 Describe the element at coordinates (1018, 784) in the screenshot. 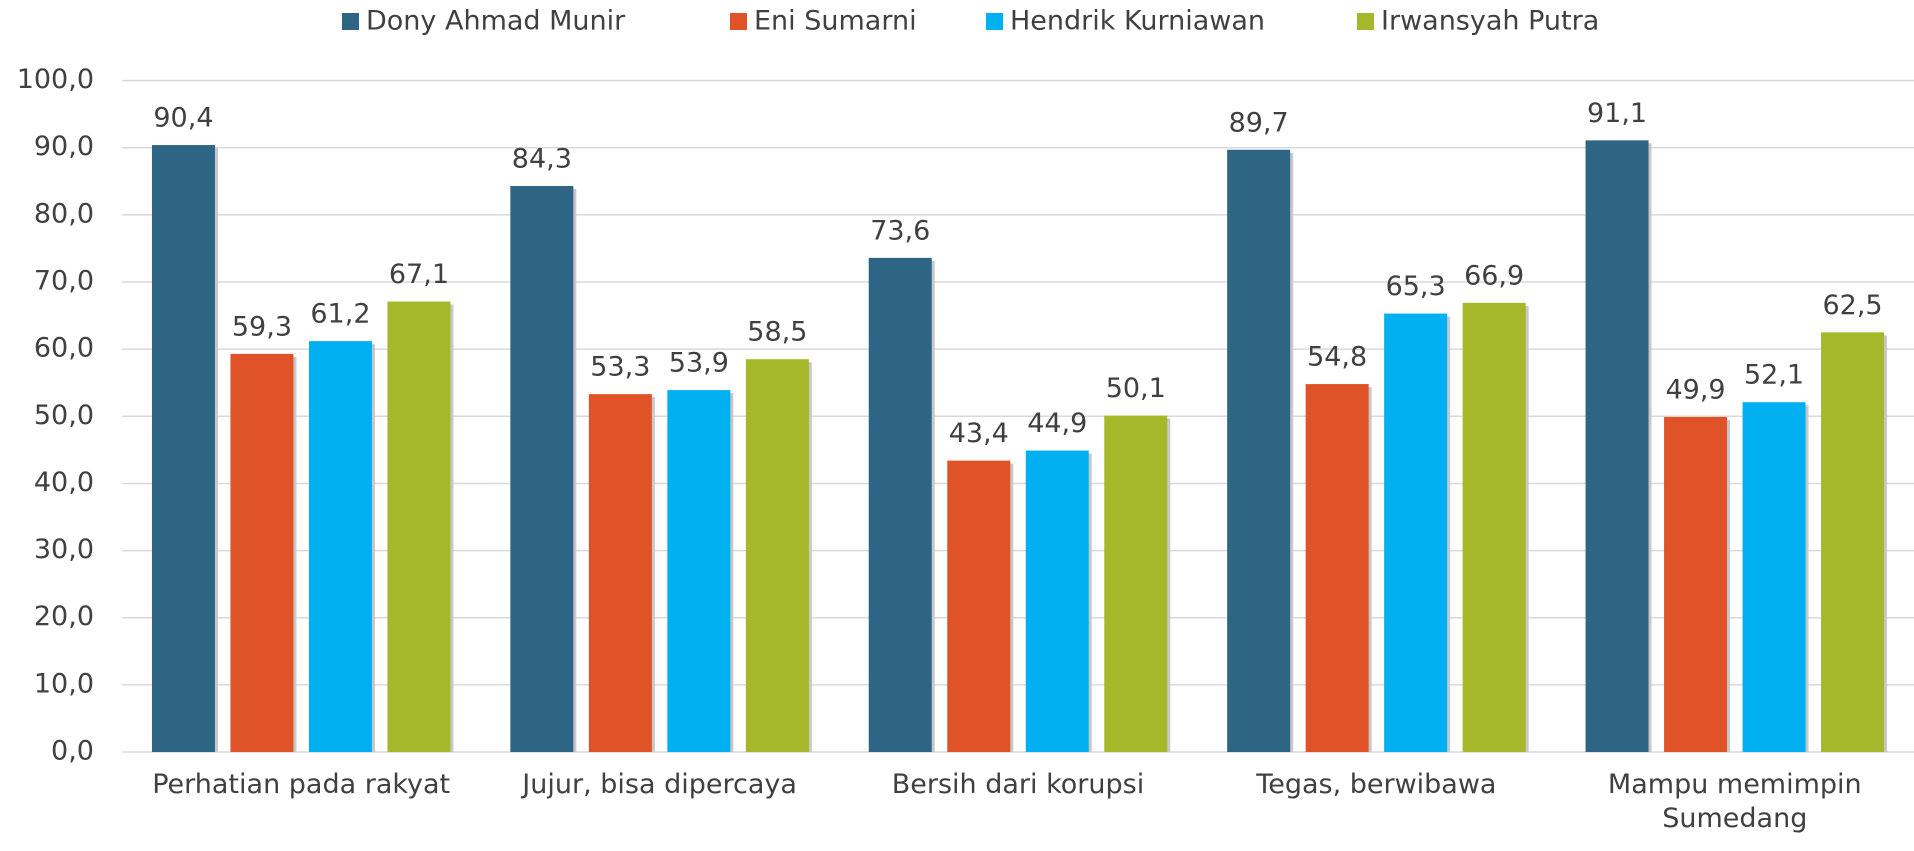

I see `x-tick-label: Bersih dari korupsi` at that location.